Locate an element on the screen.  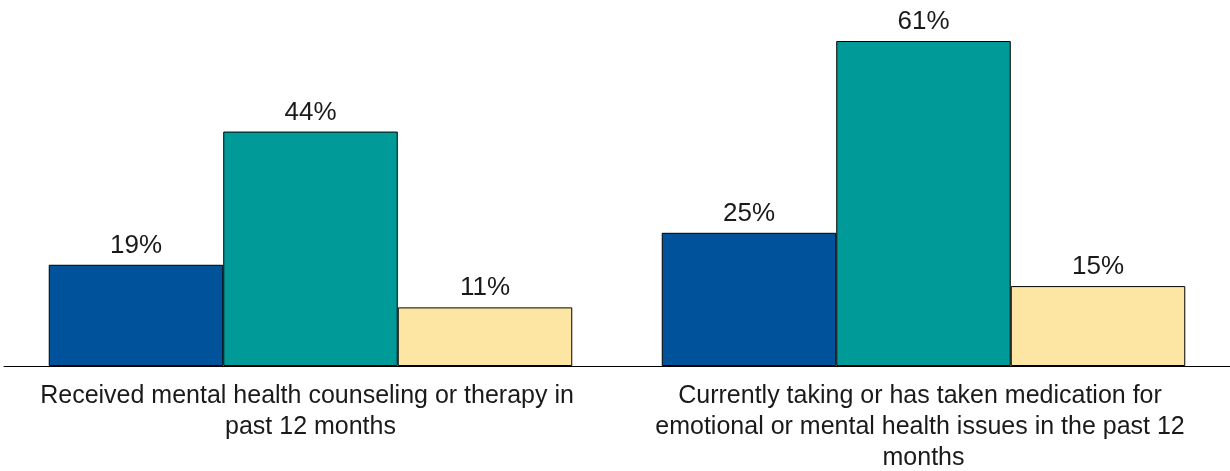
x-tick-label: Received mental health counseling or therapy in past 12 months is located at coordinates (310, 409).